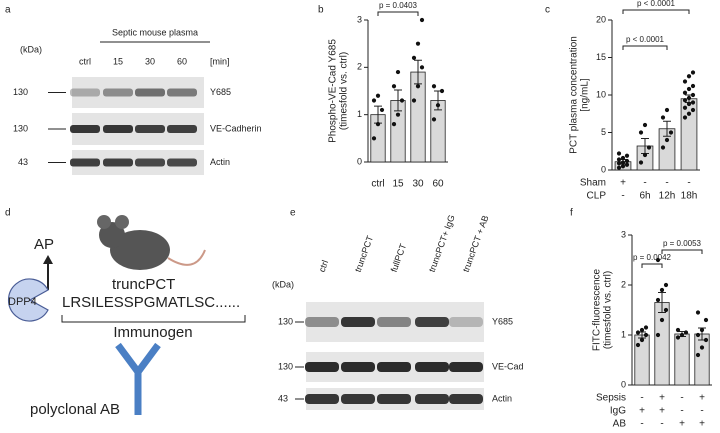 Image resolution: width=720 pixels, height=433 pixels. I want to click on y-tick-label: 2, so click(359, 67).